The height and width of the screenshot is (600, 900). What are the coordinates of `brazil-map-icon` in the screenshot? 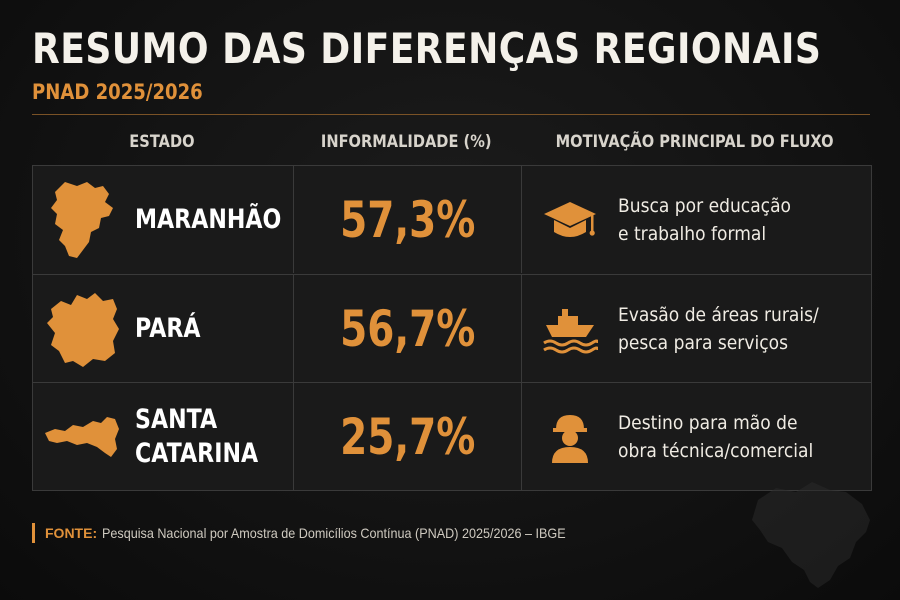 It's located at (811, 535).